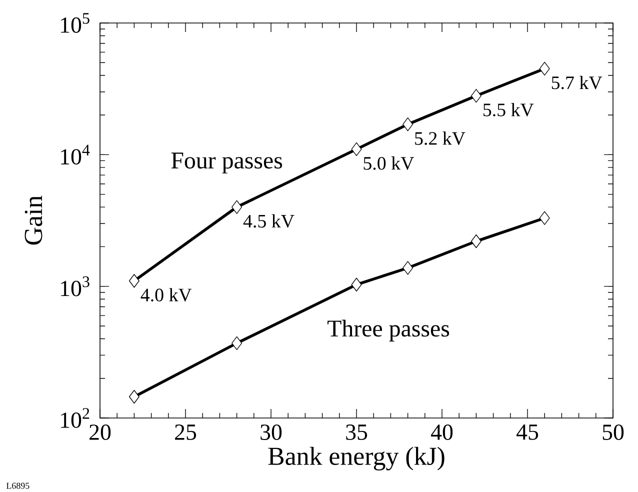 Image resolution: width=638 pixels, height=492 pixels. I want to click on x-tick-label: 30, so click(271, 432).